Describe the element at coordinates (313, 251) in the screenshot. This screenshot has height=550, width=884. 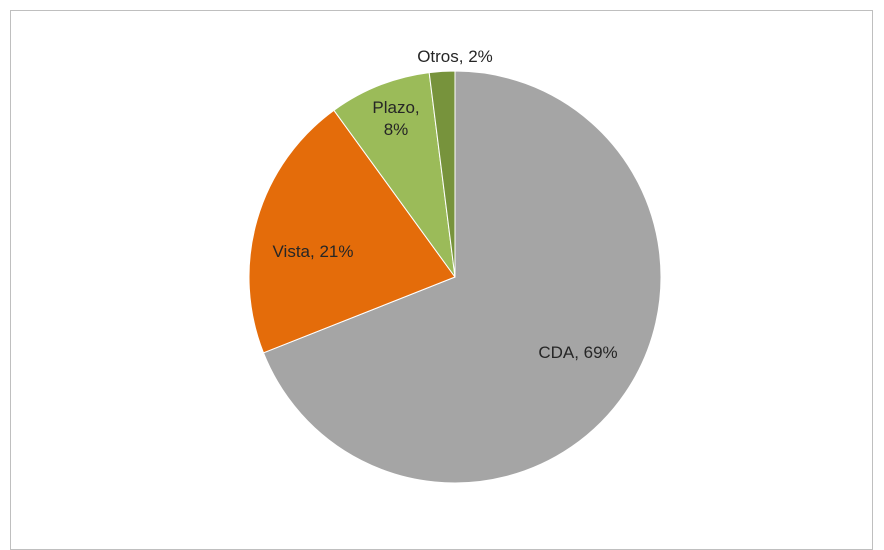
I see `data-label: Vista, 21%` at that location.